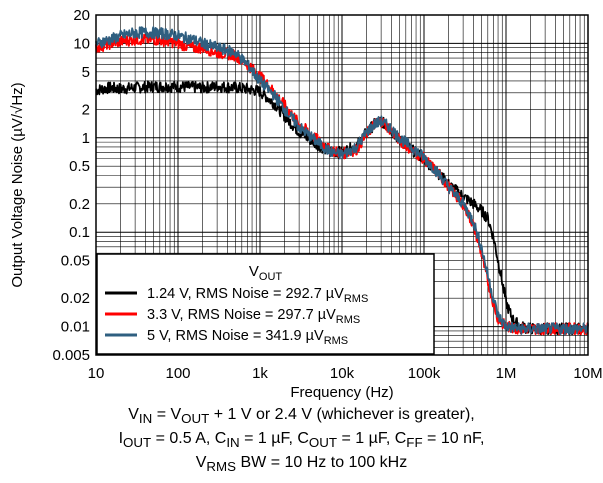 The width and height of the screenshot is (603, 483). Describe the element at coordinates (71, 355) in the screenshot. I see `y-tick-label: 0.005` at that location.